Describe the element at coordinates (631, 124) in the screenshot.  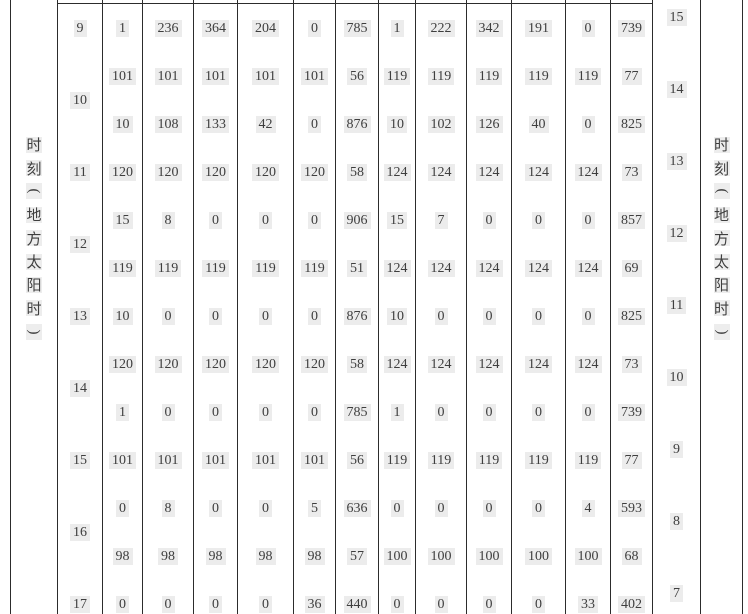
I see `cell-value: 825` at that location.